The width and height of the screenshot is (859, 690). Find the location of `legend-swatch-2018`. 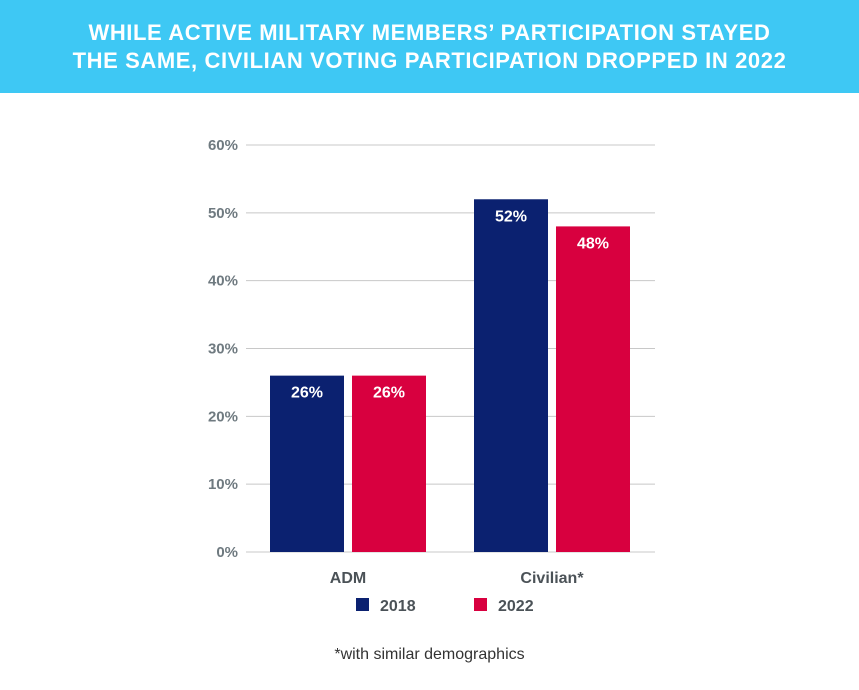

legend-swatch-2018 is located at coordinates (362, 604).